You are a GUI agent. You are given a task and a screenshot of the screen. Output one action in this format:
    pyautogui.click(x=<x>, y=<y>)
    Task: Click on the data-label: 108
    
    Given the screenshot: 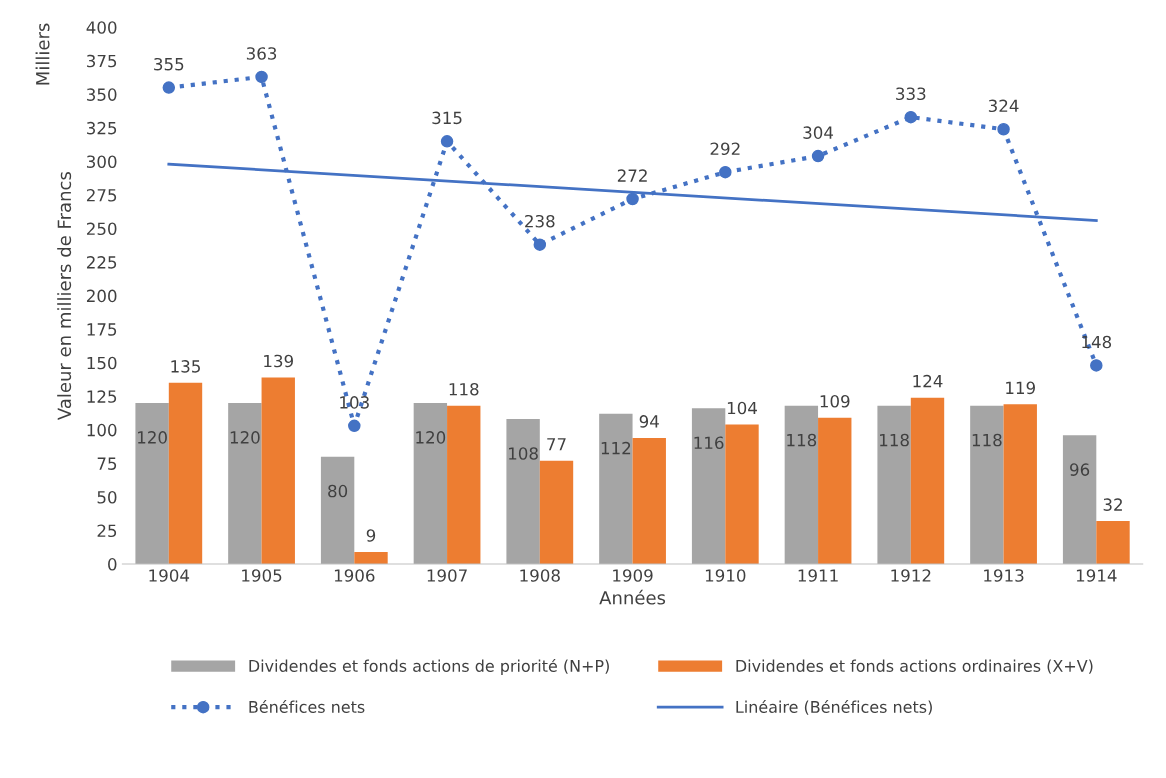 What is the action you would take?
    pyautogui.click(x=523, y=453)
    